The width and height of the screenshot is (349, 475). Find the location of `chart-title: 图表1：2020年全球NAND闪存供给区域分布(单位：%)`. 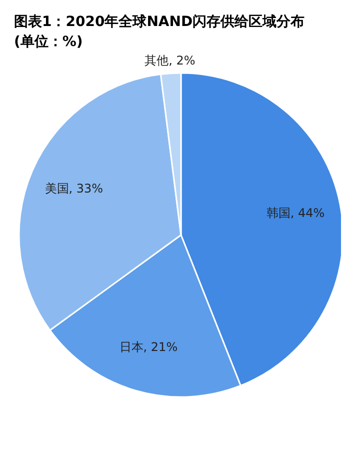

chart-title: 图表1：2020年全球NAND闪存供给区域分布(单位：%) is located at coordinates (159, 32).